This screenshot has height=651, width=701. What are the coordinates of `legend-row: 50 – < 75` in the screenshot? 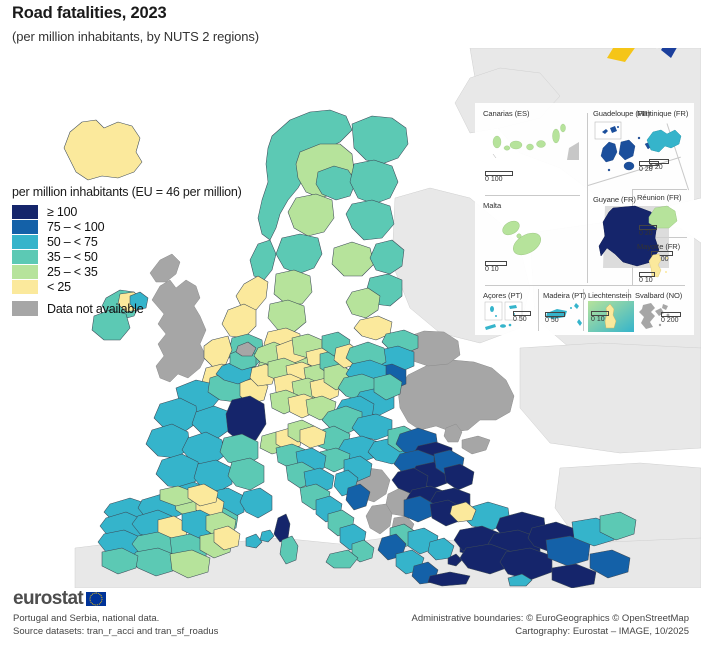 It's located at (127, 241).